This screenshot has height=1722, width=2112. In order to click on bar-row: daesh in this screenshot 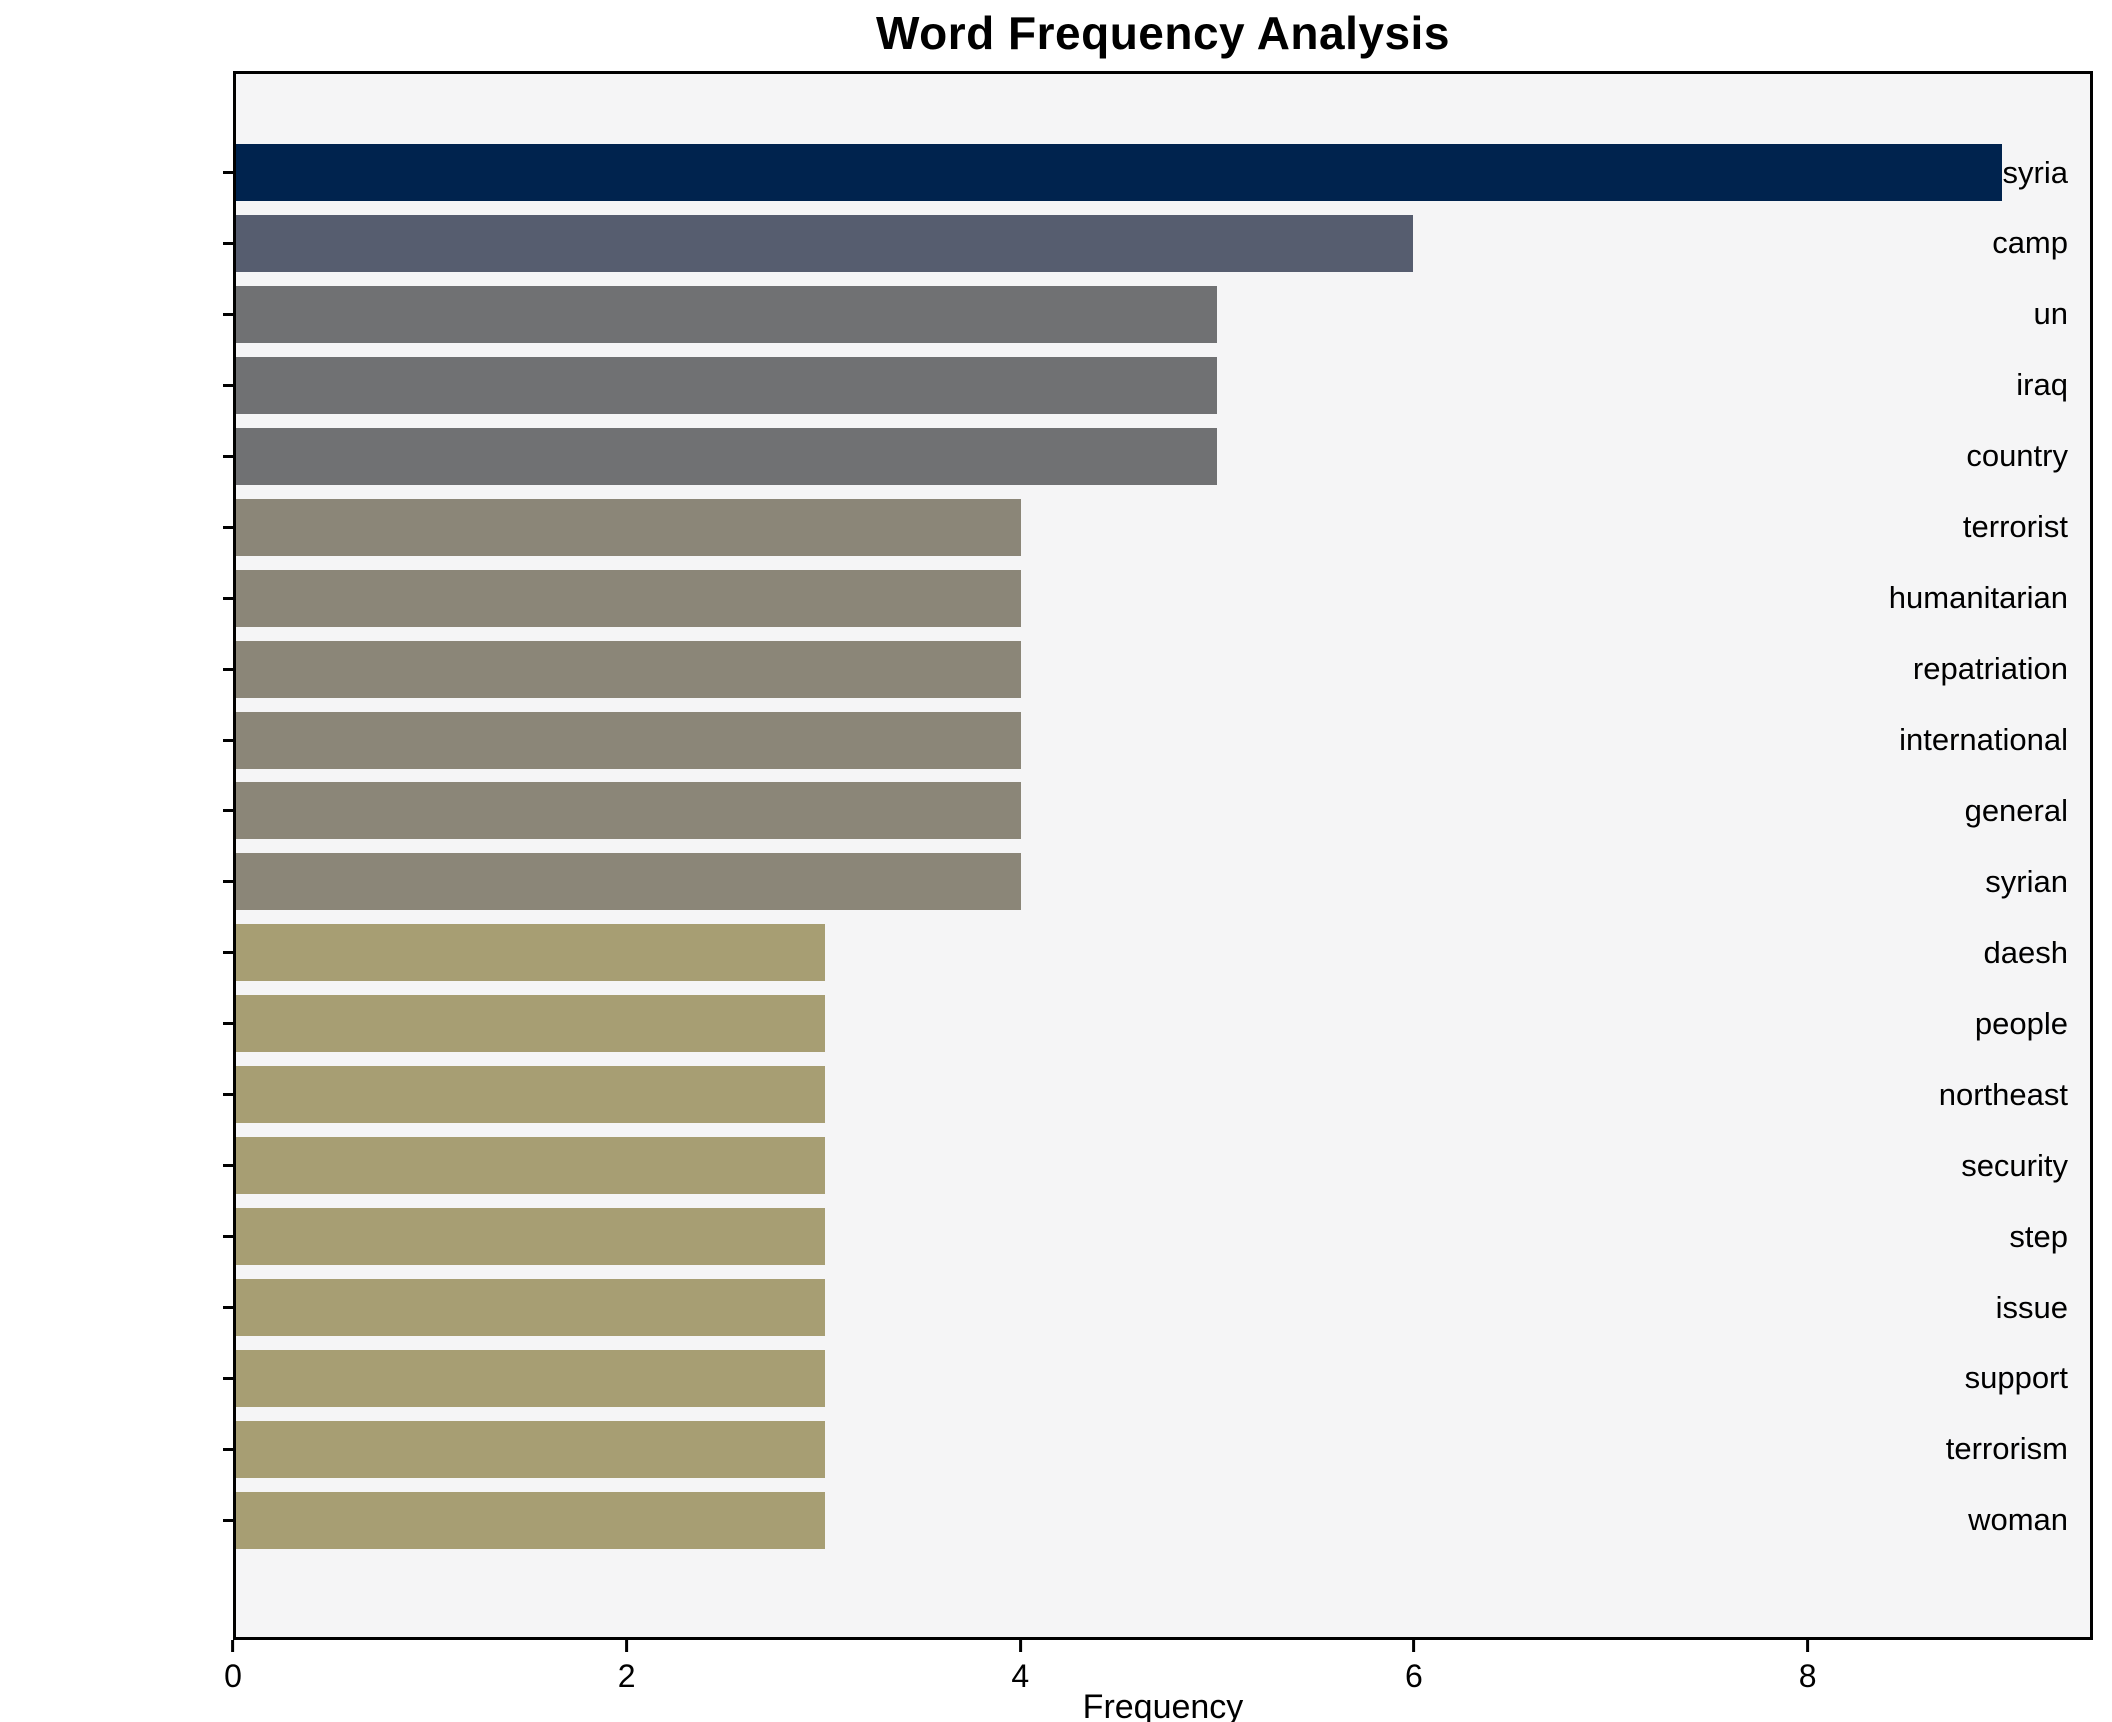, I will do `click(1156, 953)`.